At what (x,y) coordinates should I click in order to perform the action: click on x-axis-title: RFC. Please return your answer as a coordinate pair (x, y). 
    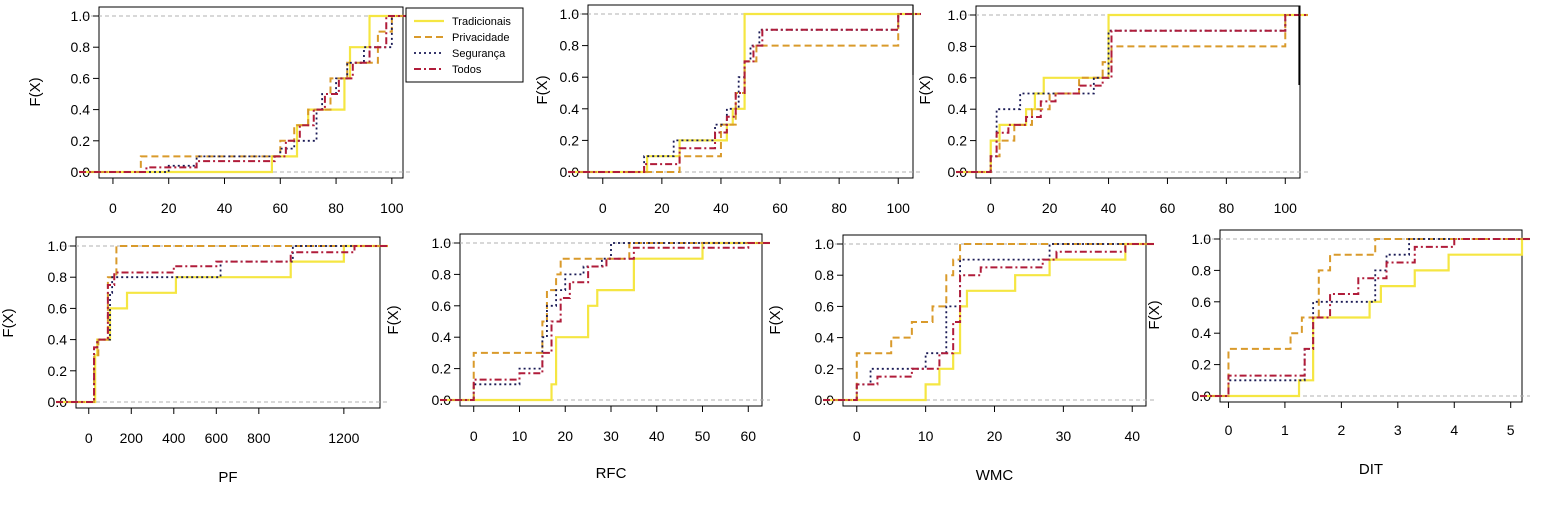
    Looking at the image, I should click on (611, 473).